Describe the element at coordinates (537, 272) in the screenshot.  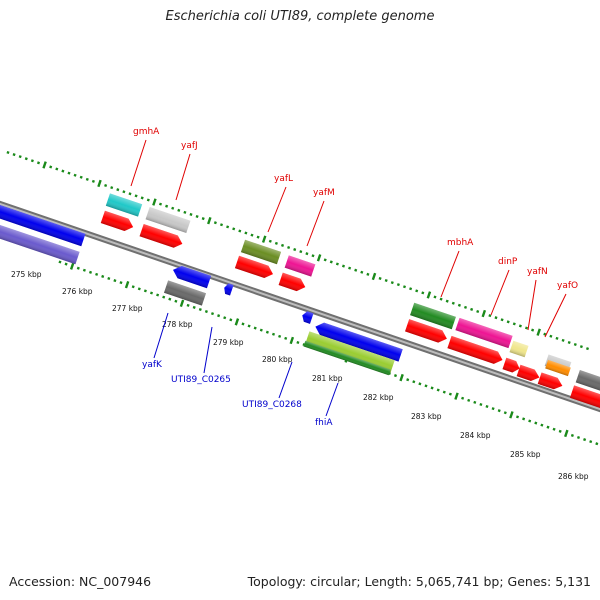
I see `gene-label-top: yafN` at that location.